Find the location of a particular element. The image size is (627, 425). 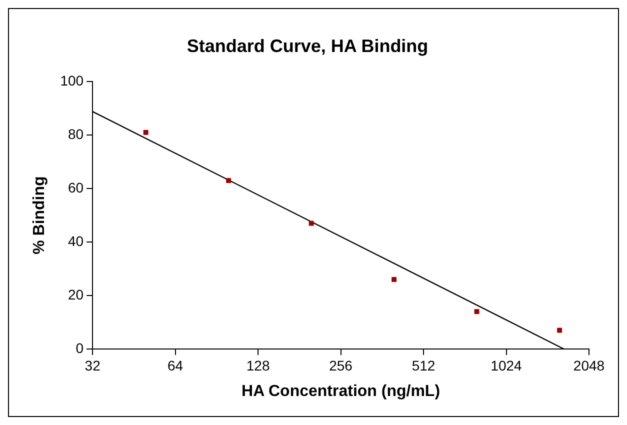

y-tick-label: 20 is located at coordinates (76, 294).